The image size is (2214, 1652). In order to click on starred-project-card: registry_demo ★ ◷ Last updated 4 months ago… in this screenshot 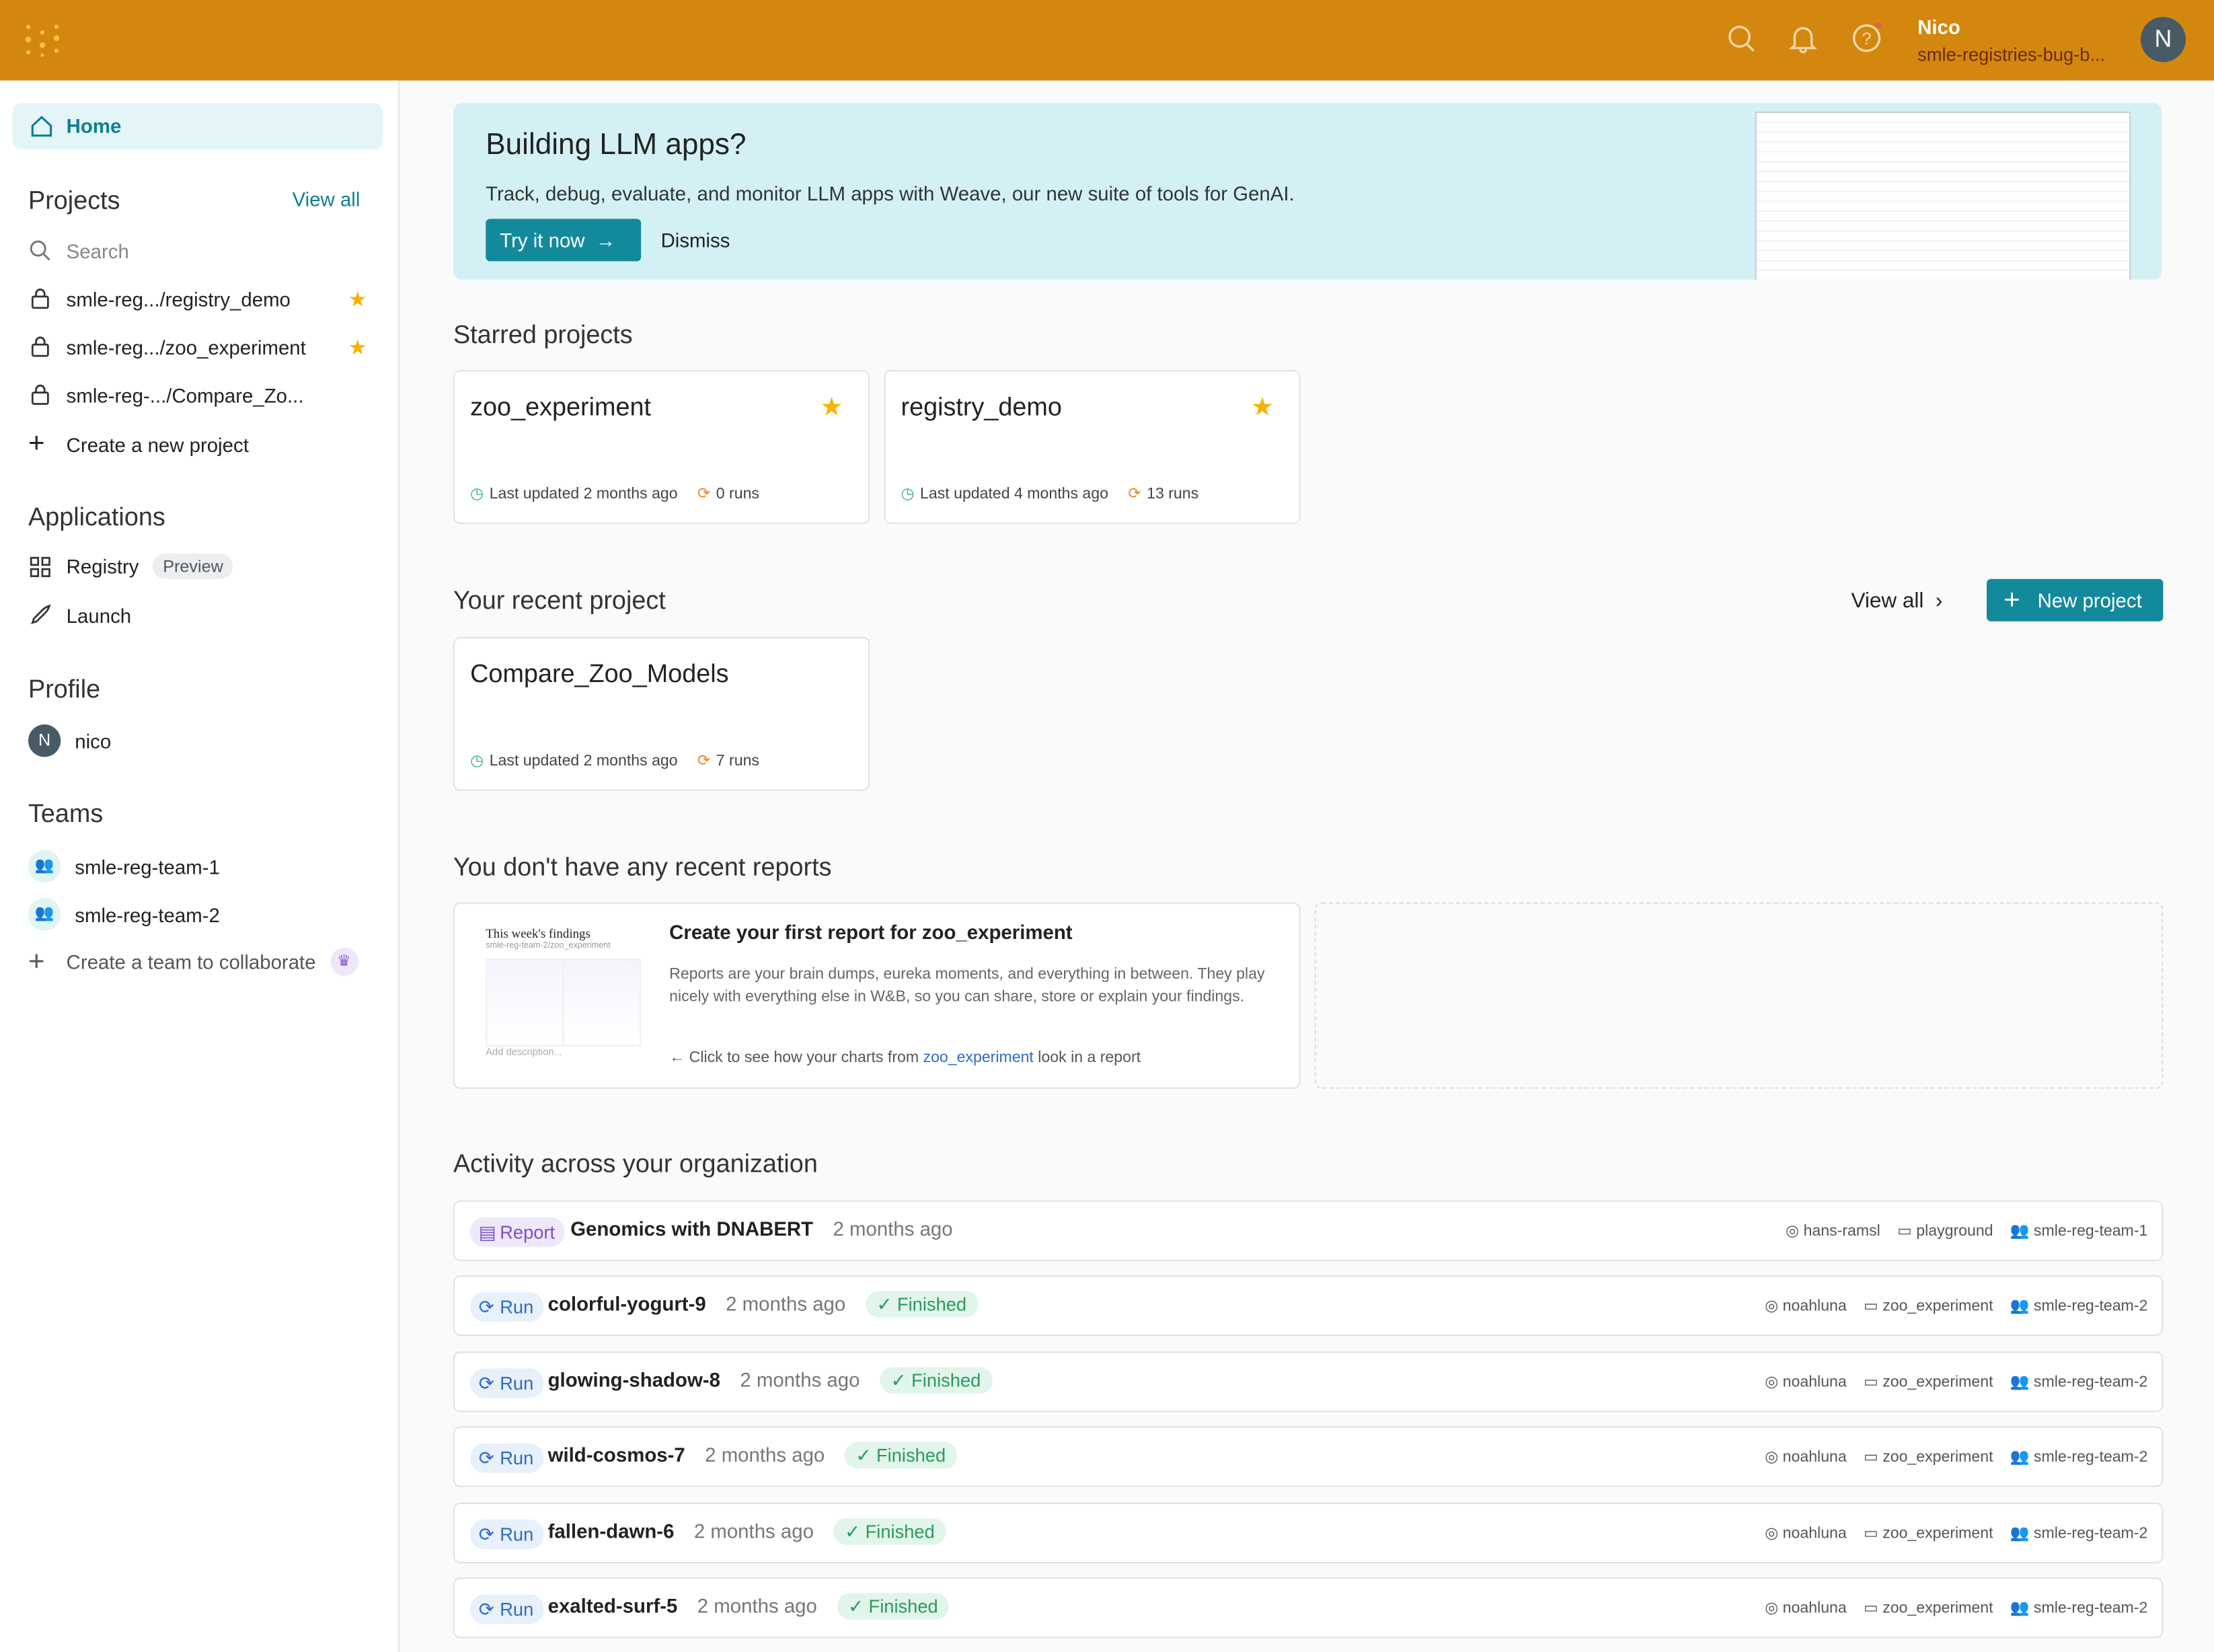, I will do `click(1092, 447)`.